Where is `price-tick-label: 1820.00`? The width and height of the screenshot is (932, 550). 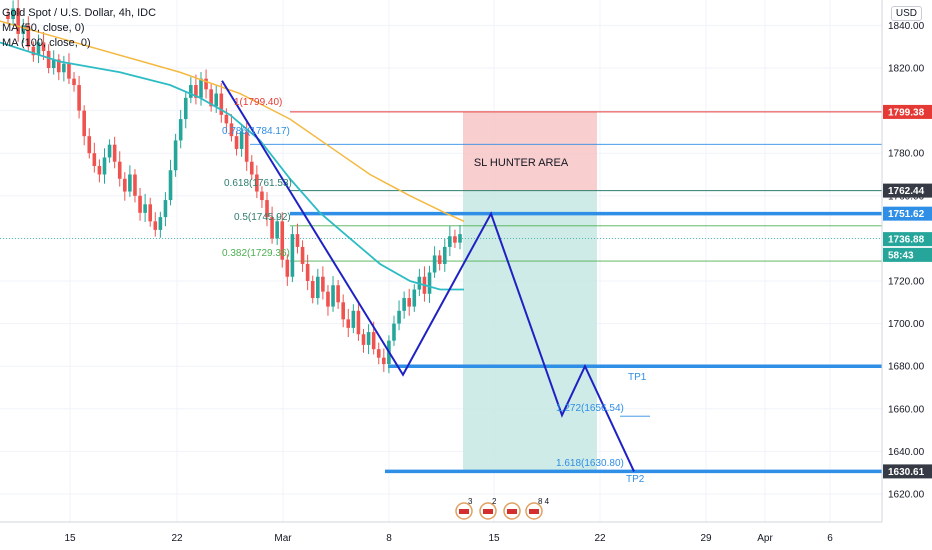 price-tick-label: 1820.00 is located at coordinates (906, 69).